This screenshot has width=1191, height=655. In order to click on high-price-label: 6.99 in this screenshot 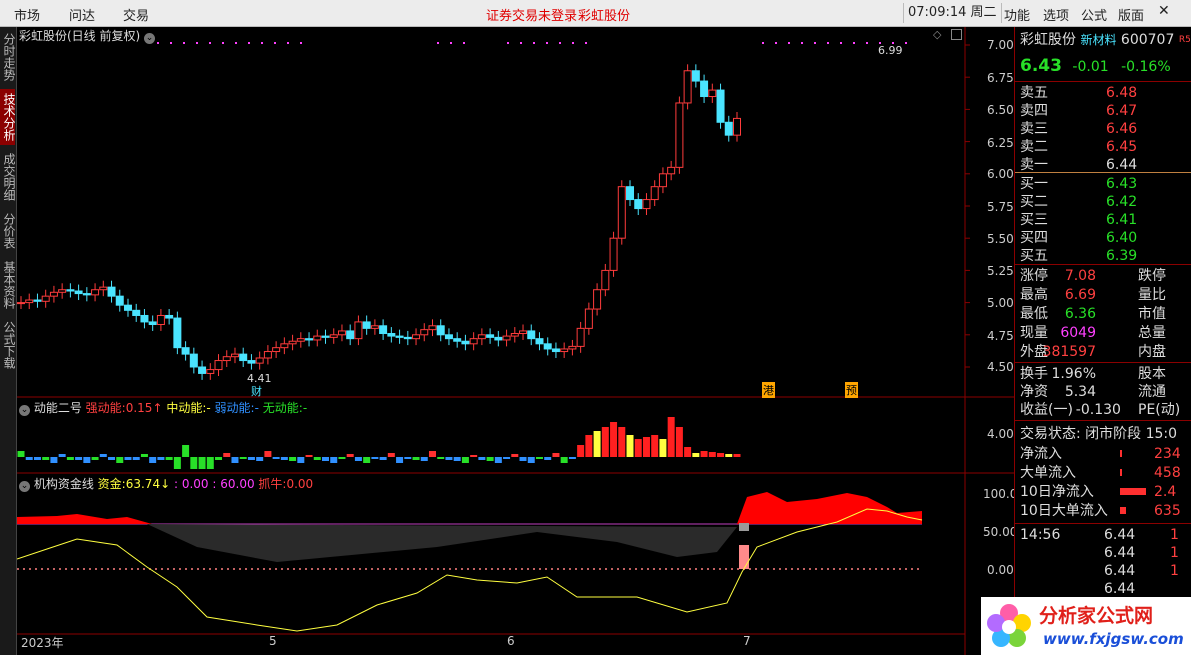, I will do `click(890, 50)`.